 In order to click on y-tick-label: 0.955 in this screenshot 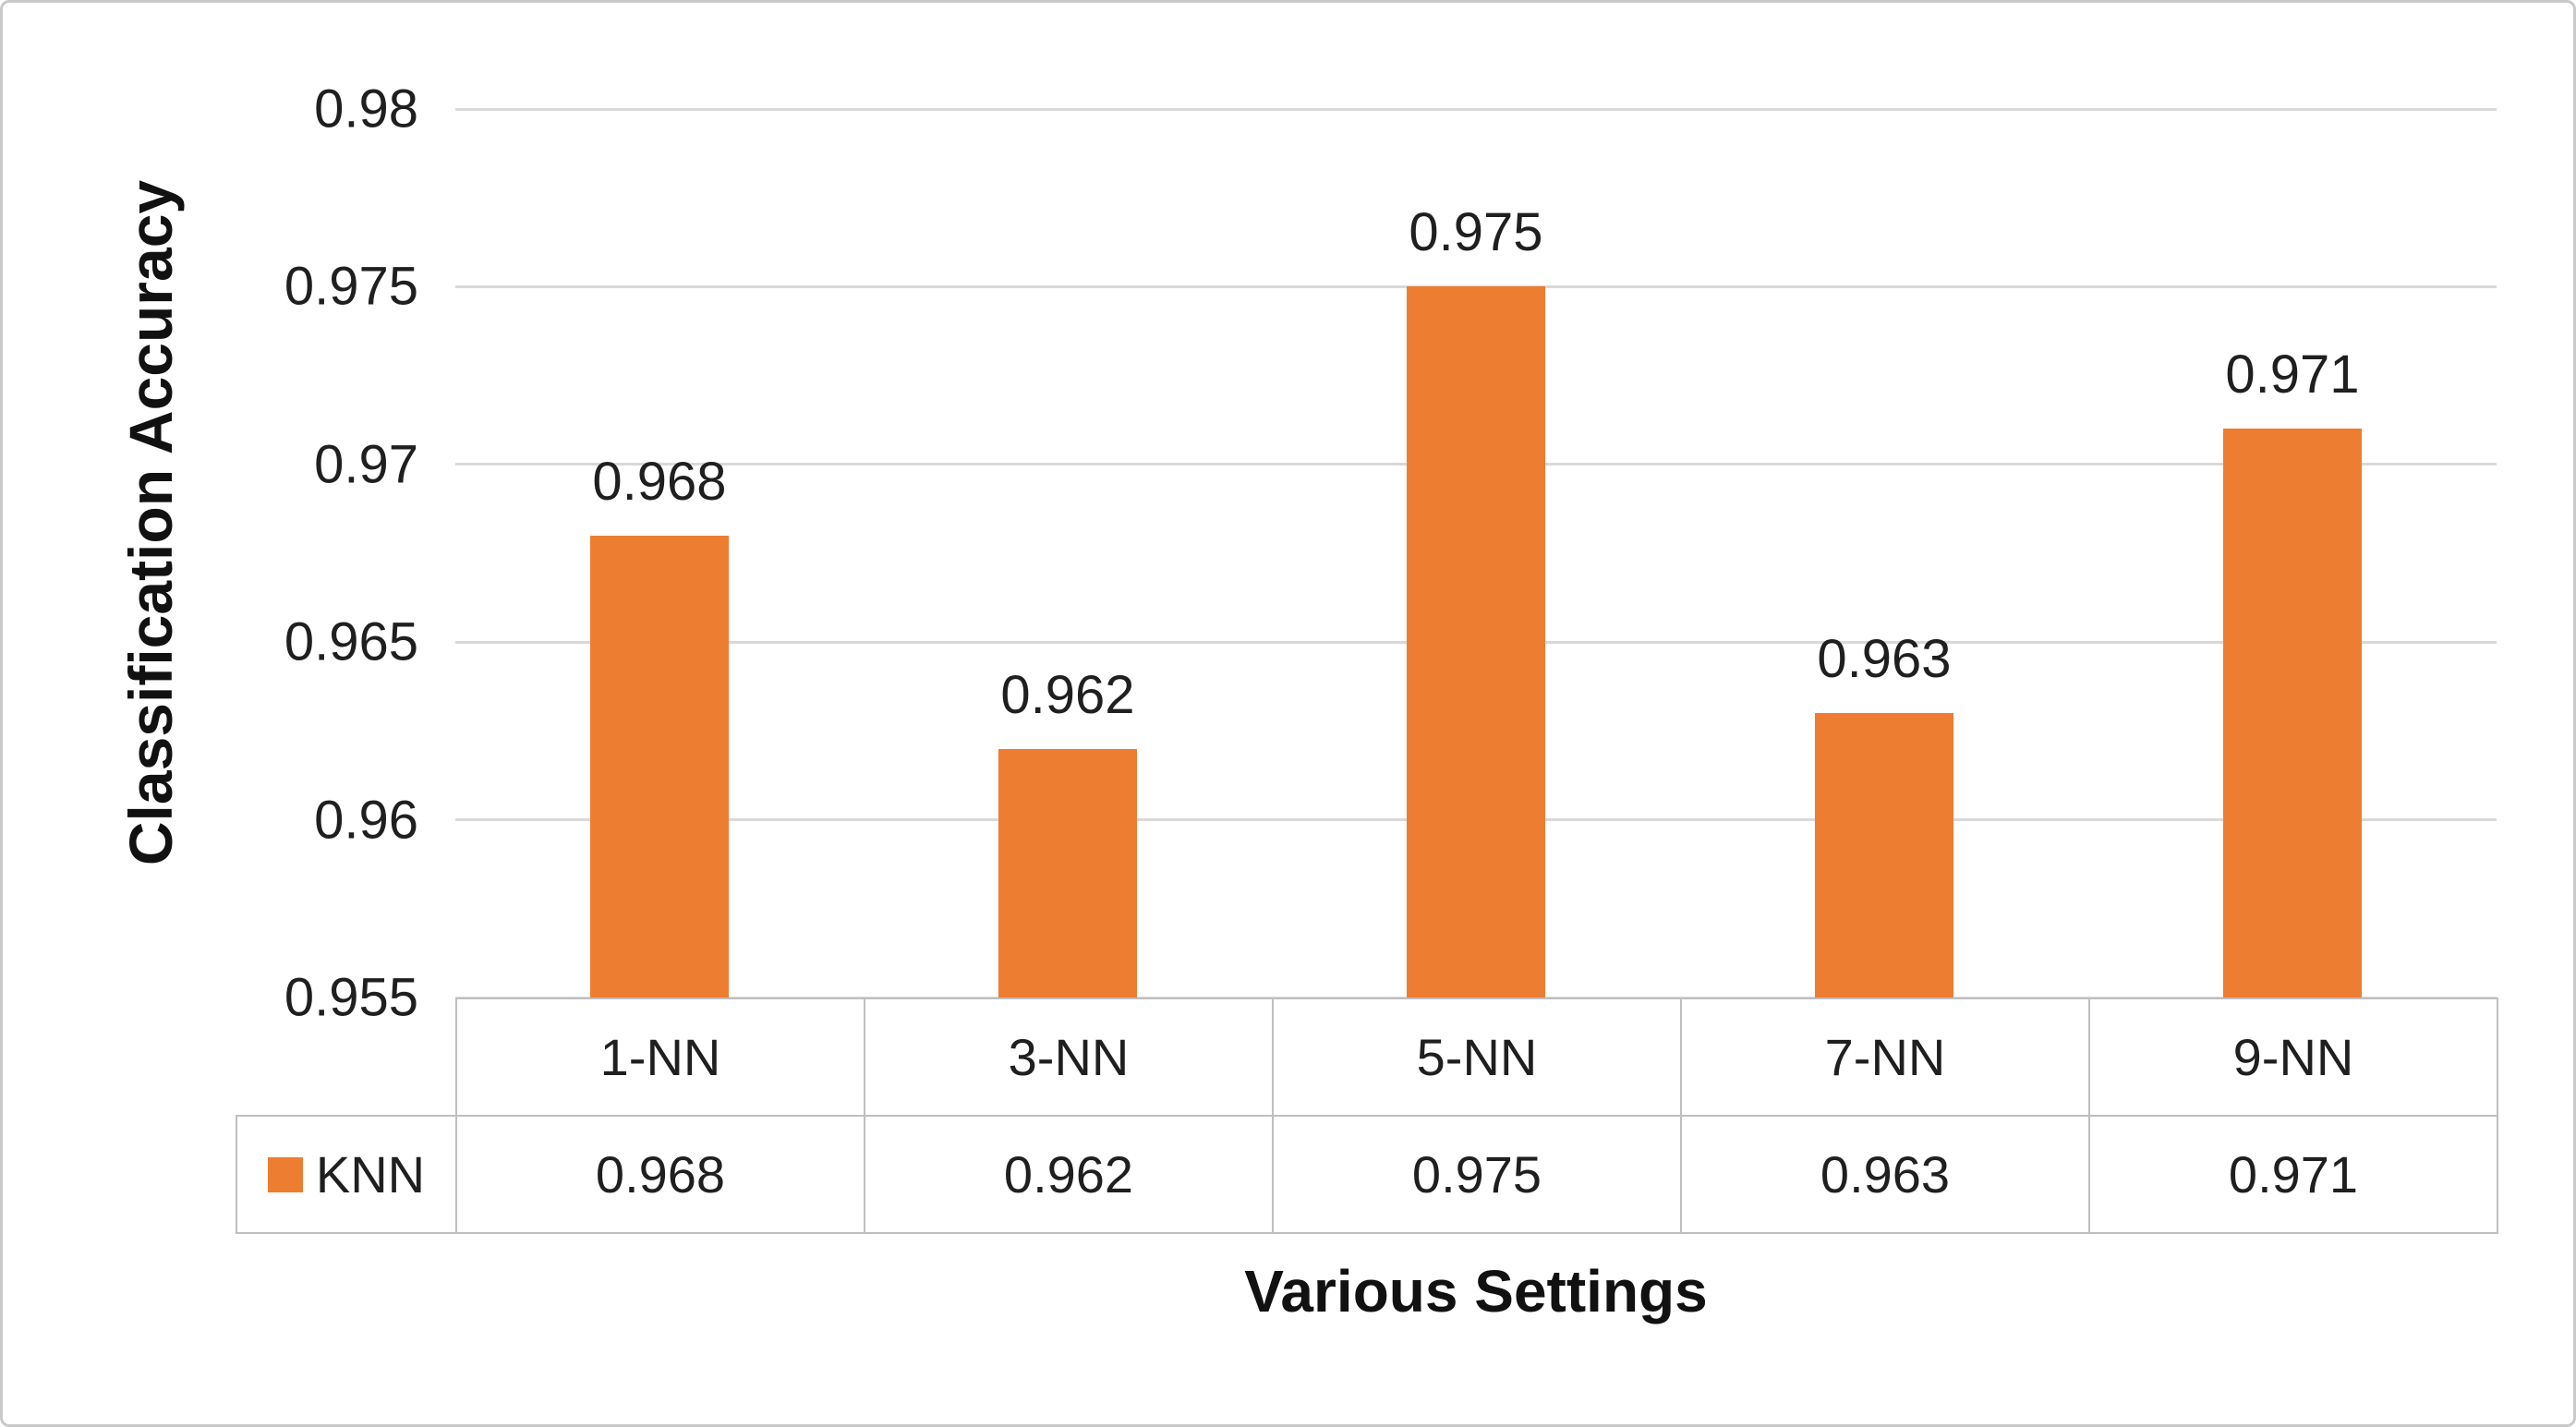, I will do `click(351, 997)`.